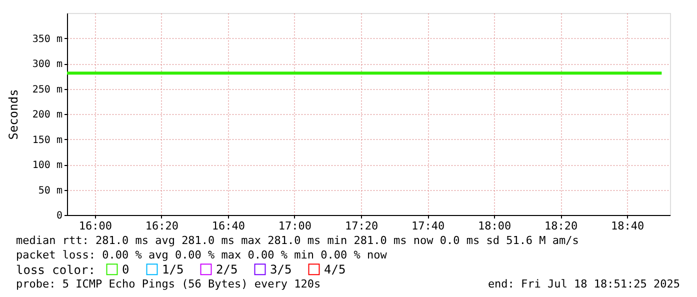 The width and height of the screenshot is (697, 297). I want to click on x-tick-label: 16:00, so click(95, 226).